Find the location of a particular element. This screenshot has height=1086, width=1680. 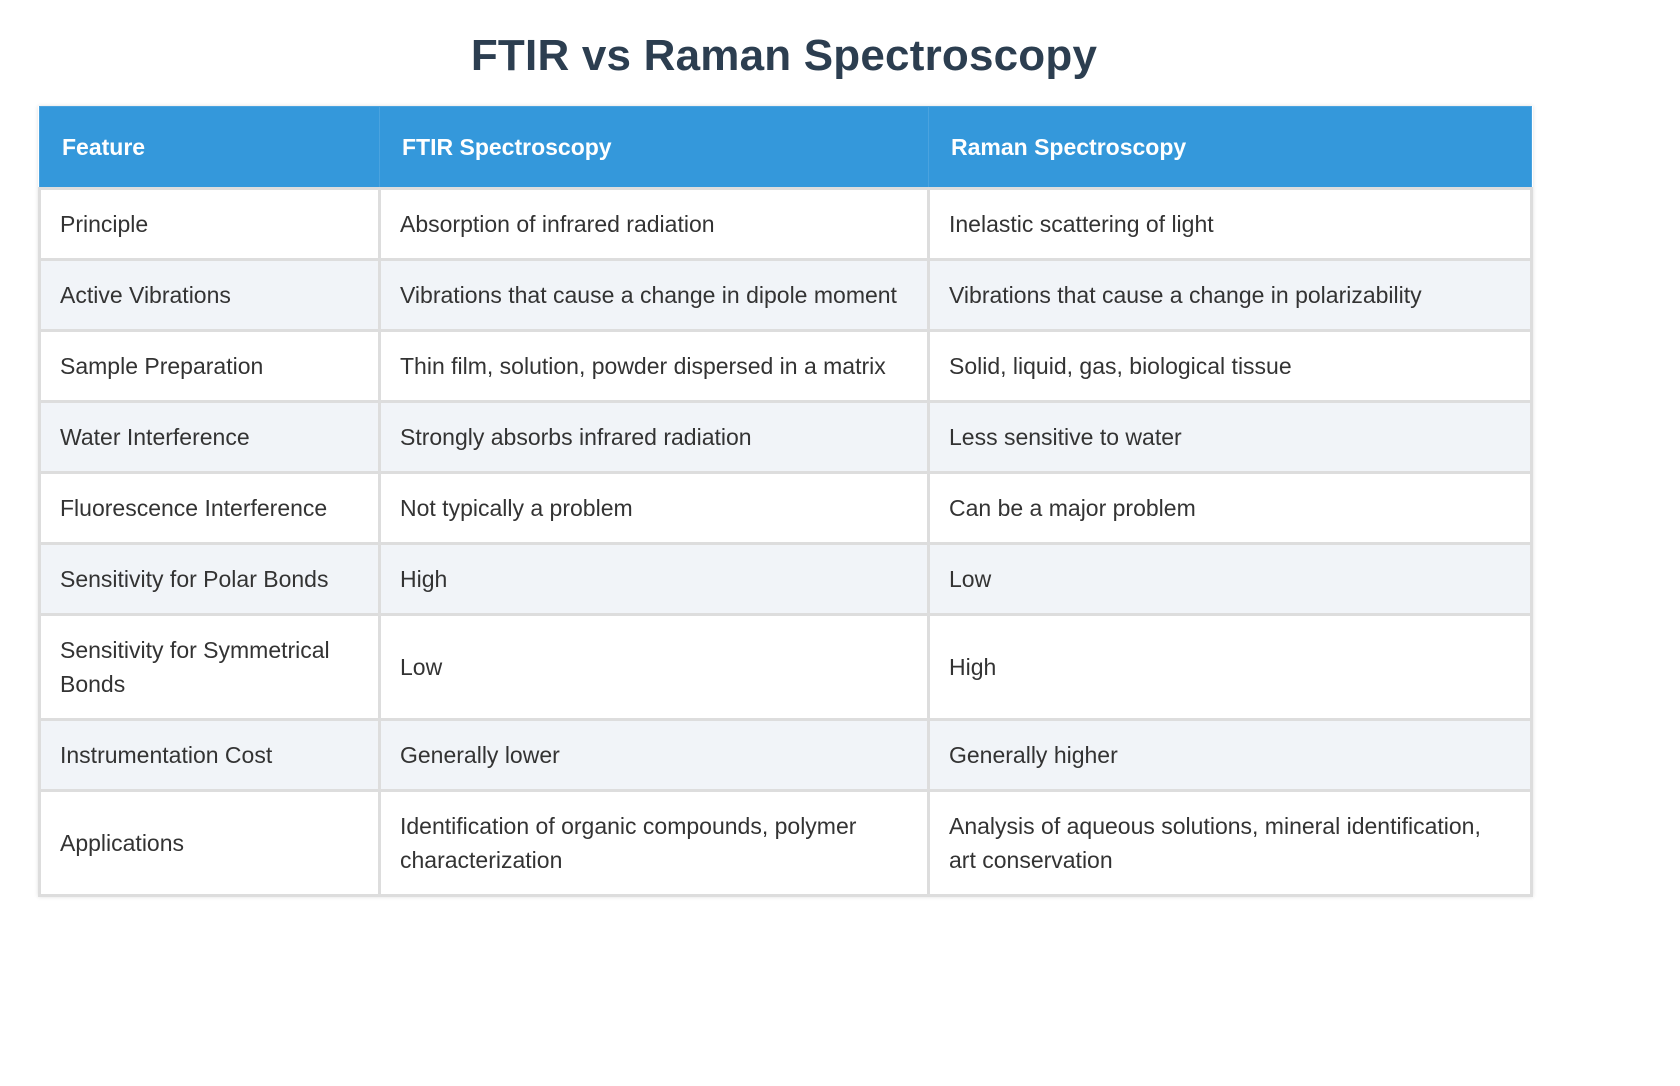

feature-cell: Water Interference is located at coordinates (209, 437).